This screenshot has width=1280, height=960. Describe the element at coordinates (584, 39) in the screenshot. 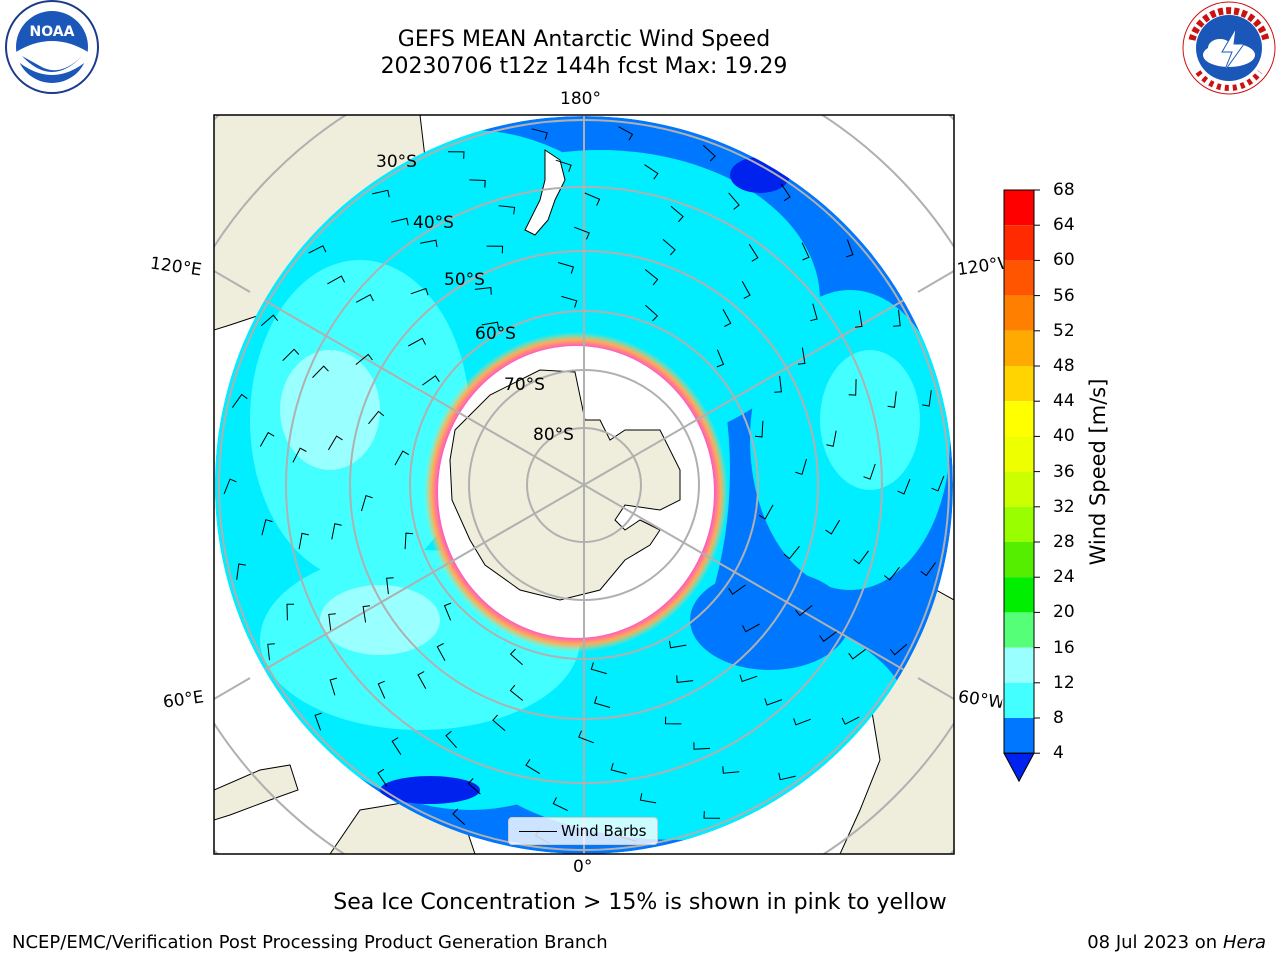

I see `map-title: GEFS MEAN Antarctic Wind Speed` at that location.